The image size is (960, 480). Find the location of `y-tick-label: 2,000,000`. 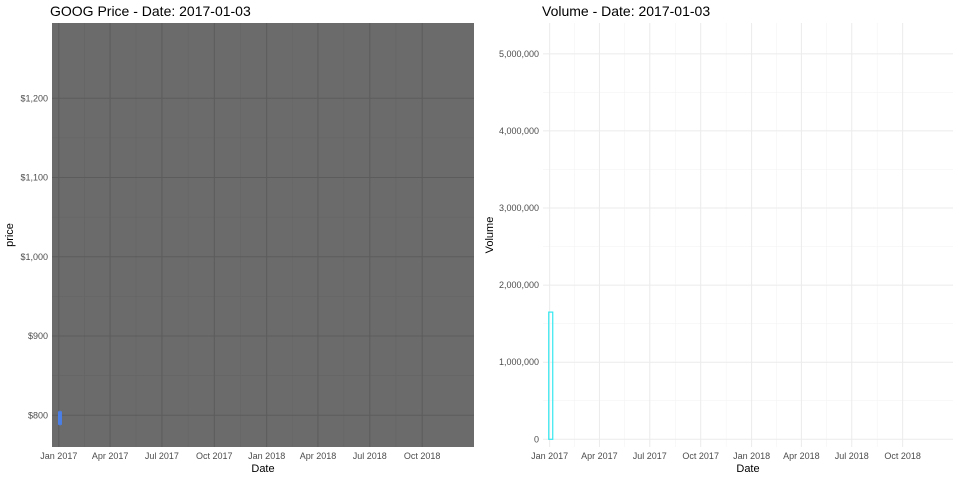

y-tick-label: 2,000,000 is located at coordinates (519, 285).